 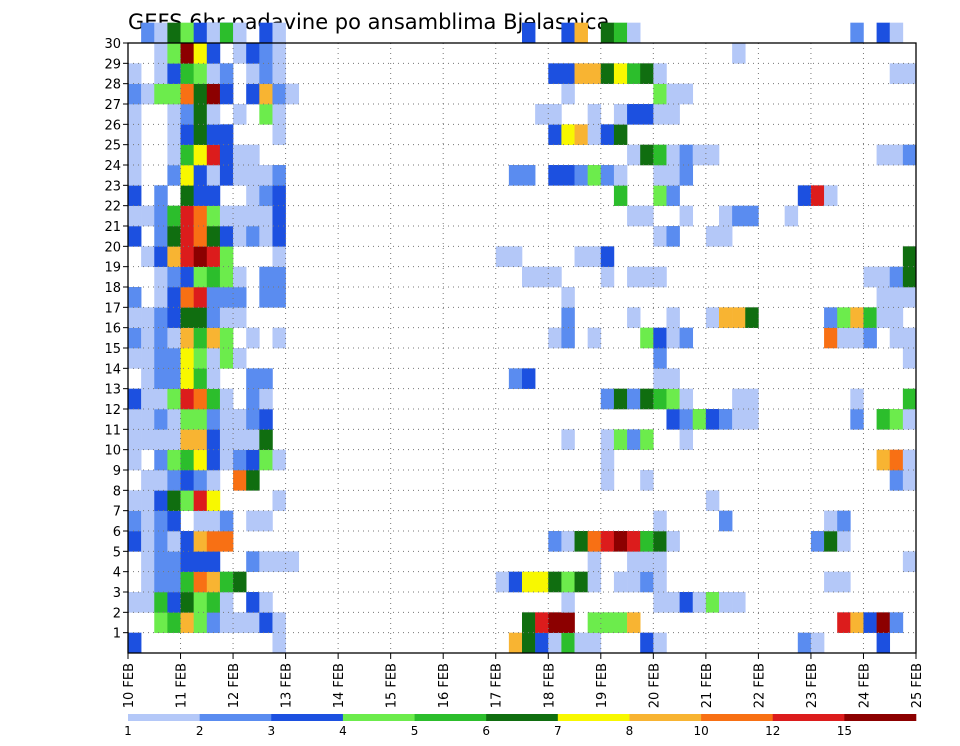 What do you see at coordinates (864, 685) in the screenshot?
I see `x-tick-label: 24 FEB` at bounding box center [864, 685].